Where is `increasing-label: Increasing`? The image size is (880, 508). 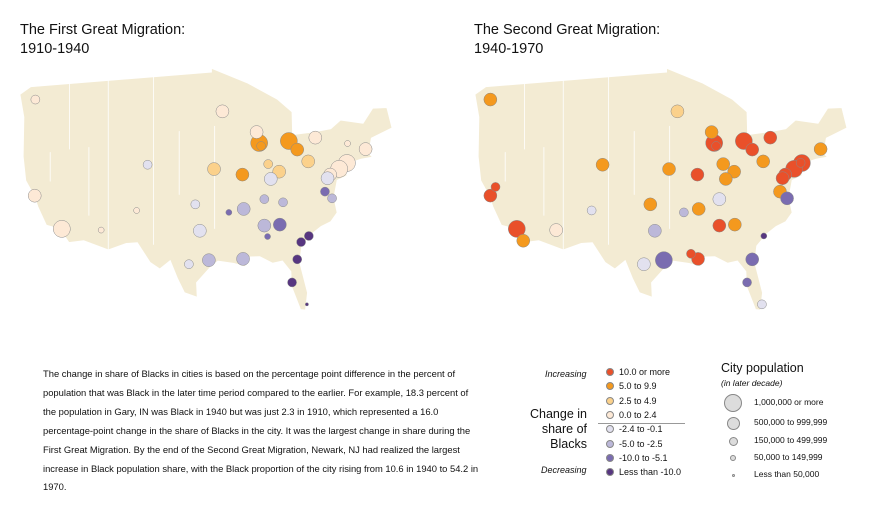
increasing-label: Increasing is located at coordinates (566, 374).